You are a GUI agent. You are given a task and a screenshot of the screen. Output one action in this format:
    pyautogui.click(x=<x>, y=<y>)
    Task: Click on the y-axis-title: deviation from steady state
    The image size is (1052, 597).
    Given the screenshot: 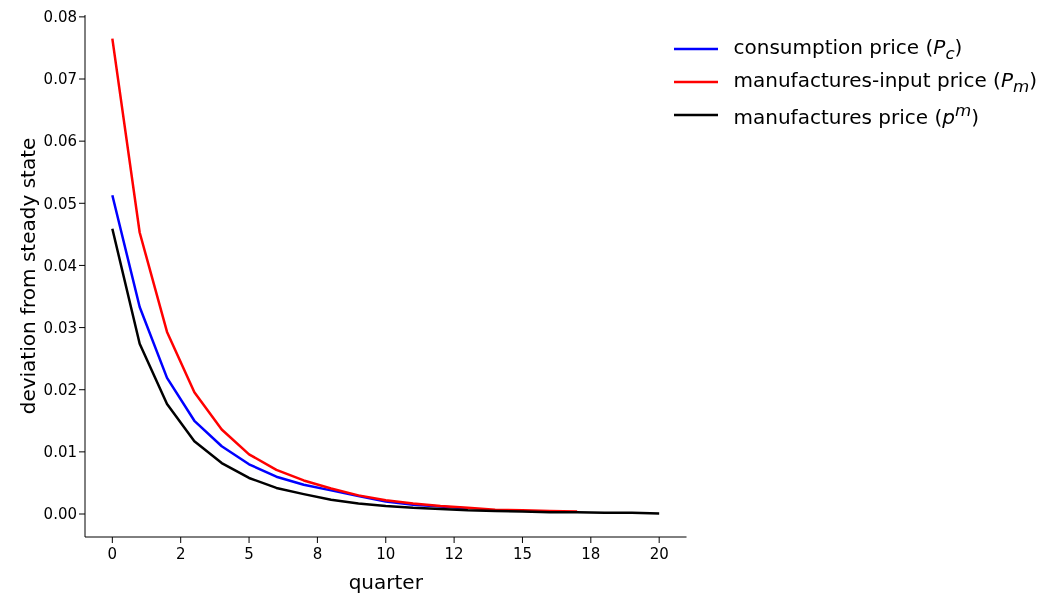 What is the action you would take?
    pyautogui.click(x=28, y=276)
    